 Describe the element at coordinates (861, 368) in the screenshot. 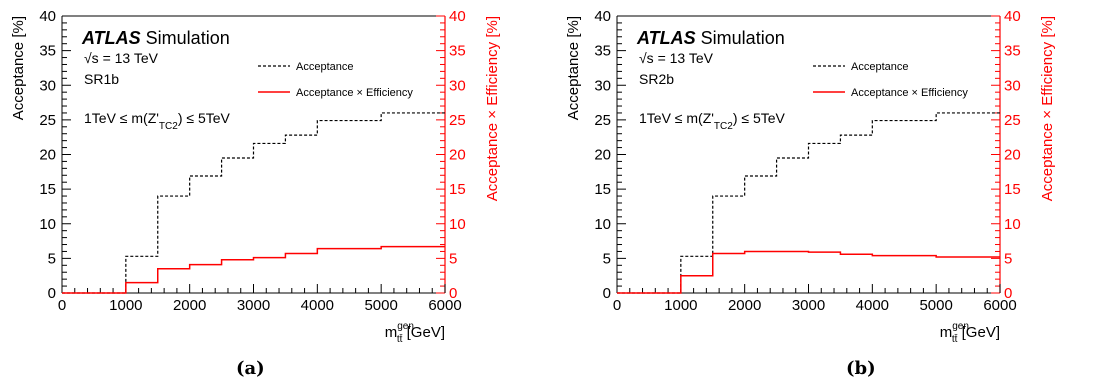

I see `caption-b: (b)` at that location.